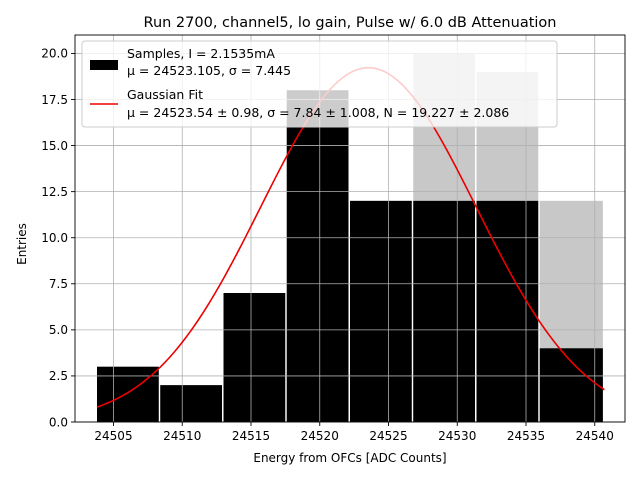  Describe the element at coordinates (201, 53) in the screenshot. I see `legend-samples-label: Samples, I = 2.1535mA` at that location.